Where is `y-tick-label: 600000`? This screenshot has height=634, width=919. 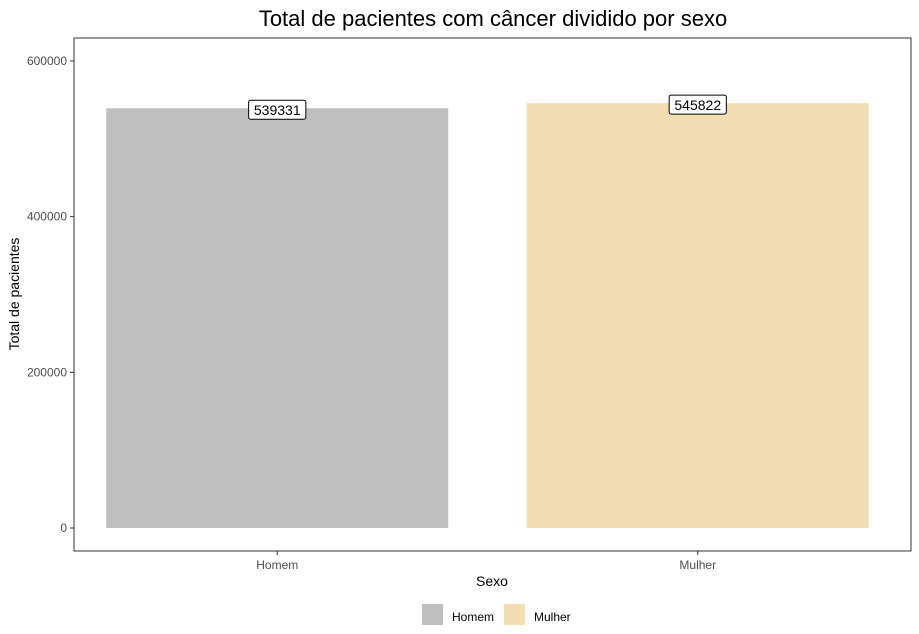 y-tick-label: 600000 is located at coordinates (47, 61).